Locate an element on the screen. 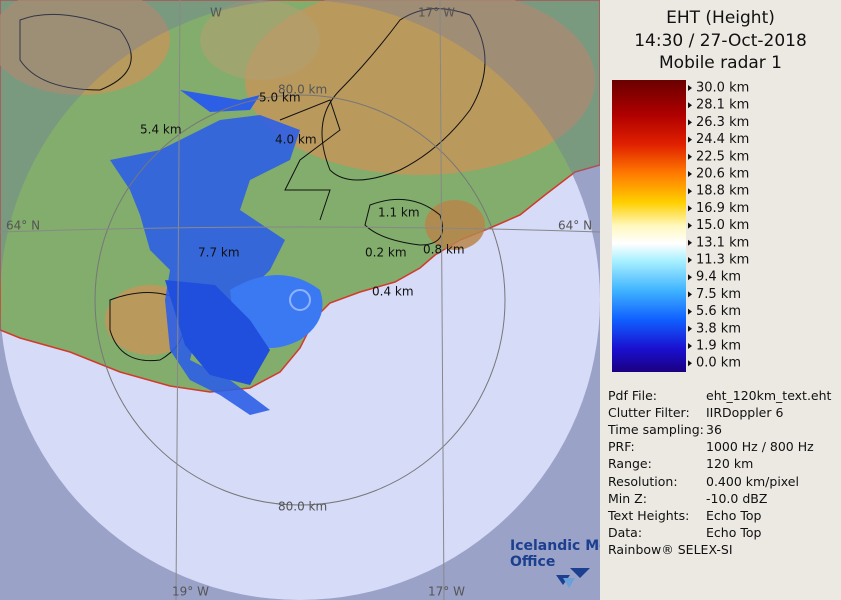 The image size is (841, 600). legend-label: 9.4 km is located at coordinates (718, 277).